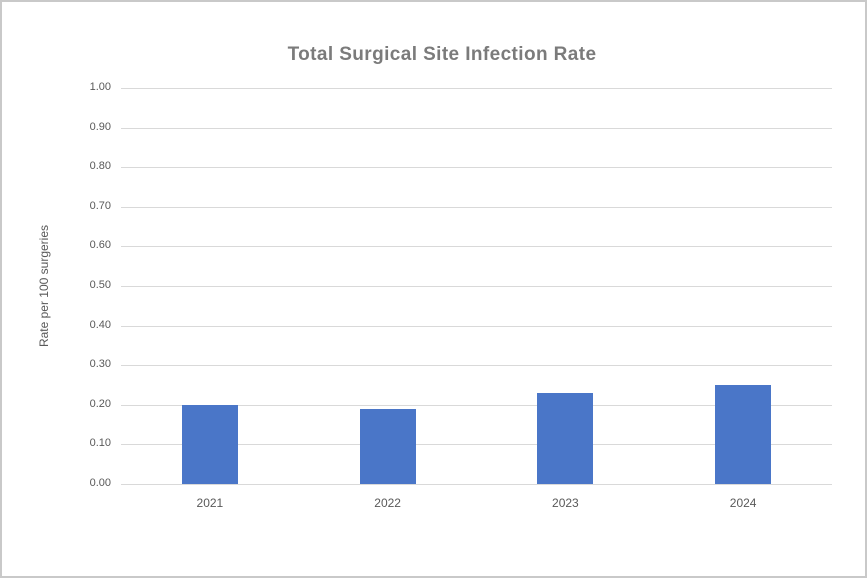 Image resolution: width=867 pixels, height=578 pixels. Describe the element at coordinates (387, 503) in the screenshot. I see `x-tick-label: 2022` at that location.